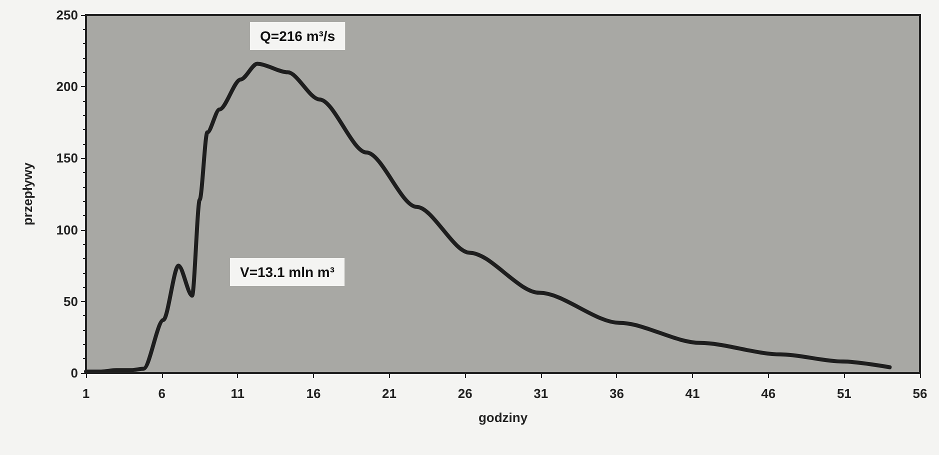 The height and width of the screenshot is (455, 939). Describe the element at coordinates (86, 393) in the screenshot. I see `x-tick-label: 1` at that location.